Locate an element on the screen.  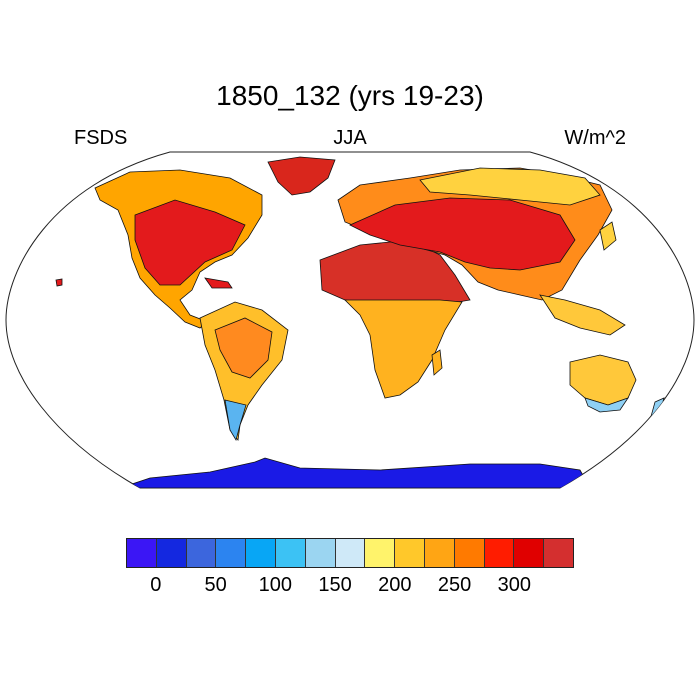
variable-label: FSDS is located at coordinates (101, 138).